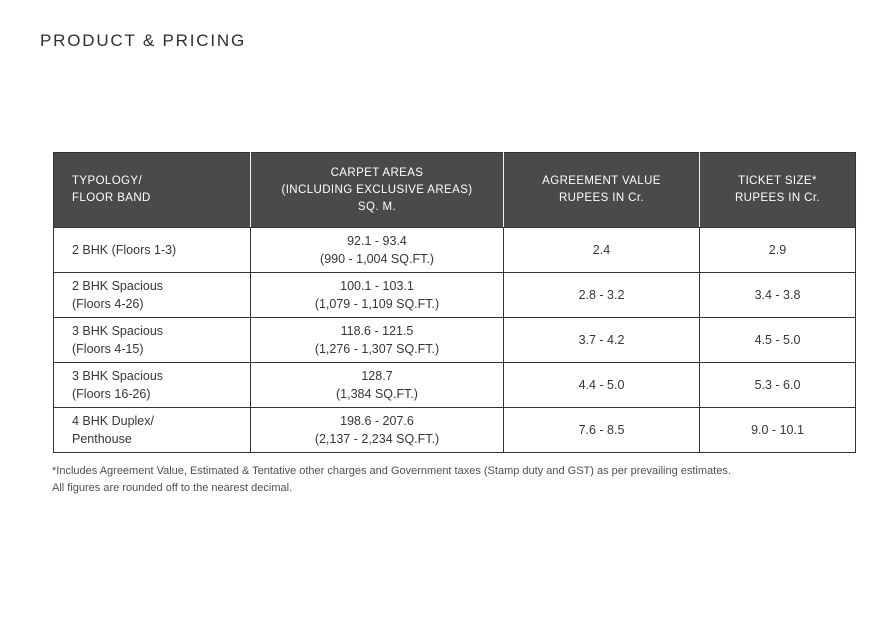 The width and height of the screenshot is (887, 628). I want to click on typology-cell: 3 BHK Spacious (Floors 4-15), so click(152, 340).